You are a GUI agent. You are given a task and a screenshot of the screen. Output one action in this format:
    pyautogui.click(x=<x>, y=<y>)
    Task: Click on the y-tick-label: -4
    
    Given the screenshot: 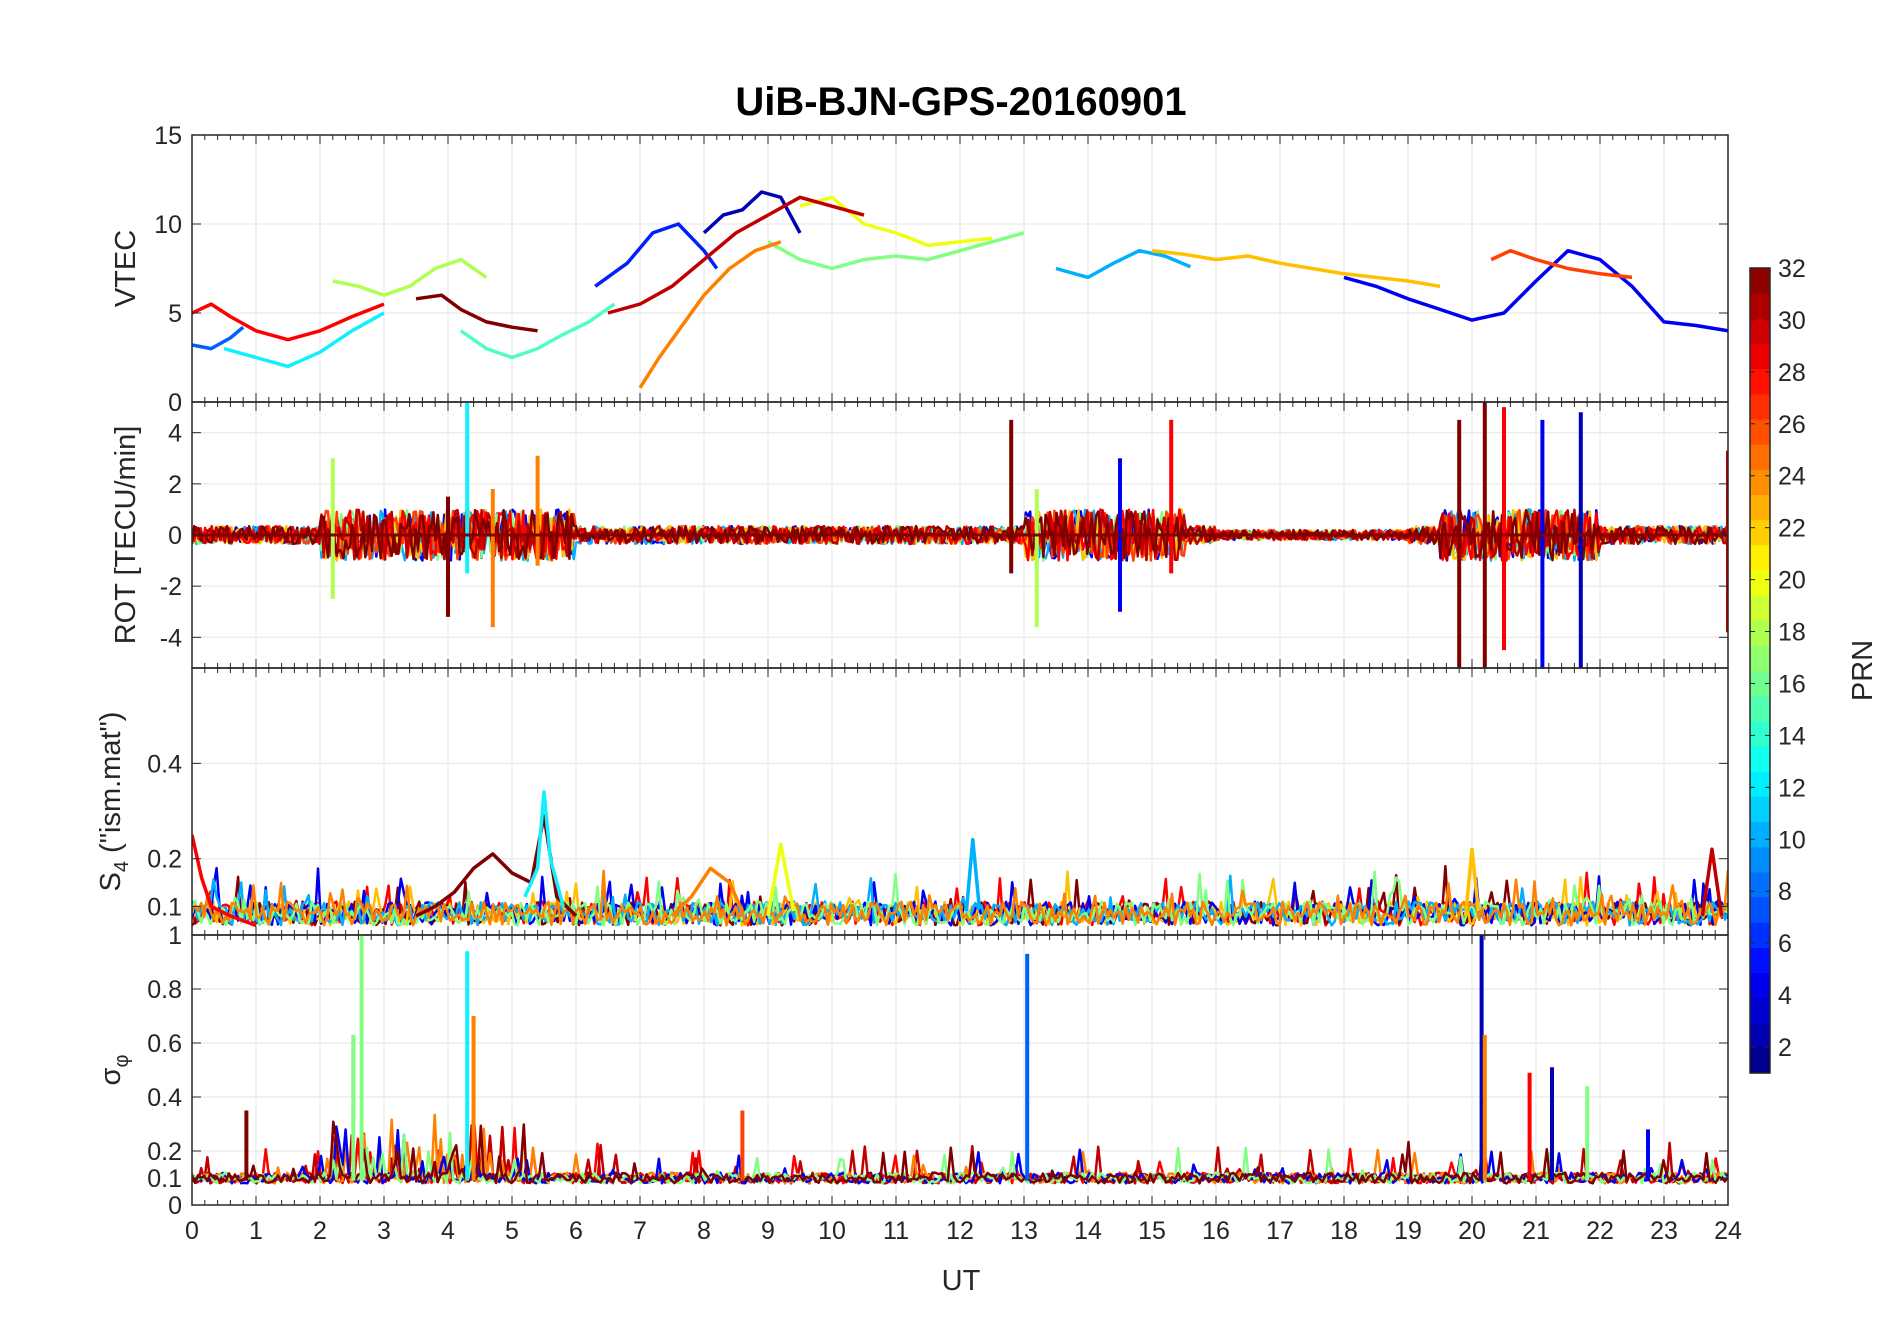 What is the action you would take?
    pyautogui.click(x=171, y=638)
    